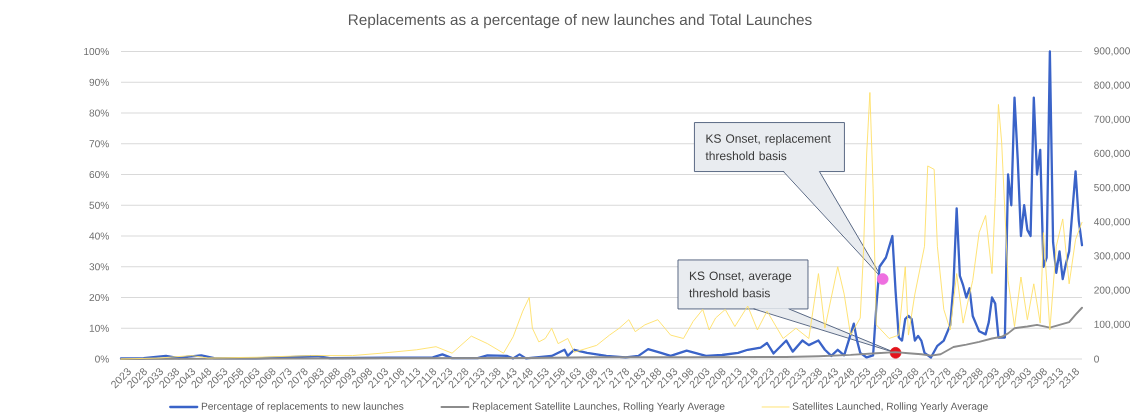 The width and height of the screenshot is (1147, 419). I want to click on y-tick-label: 30%, so click(99, 267).